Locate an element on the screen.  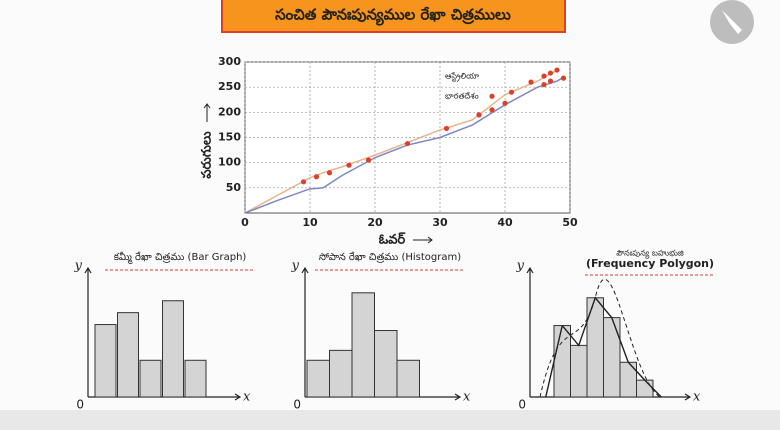
x-tick-label: 40 is located at coordinates (505, 222).